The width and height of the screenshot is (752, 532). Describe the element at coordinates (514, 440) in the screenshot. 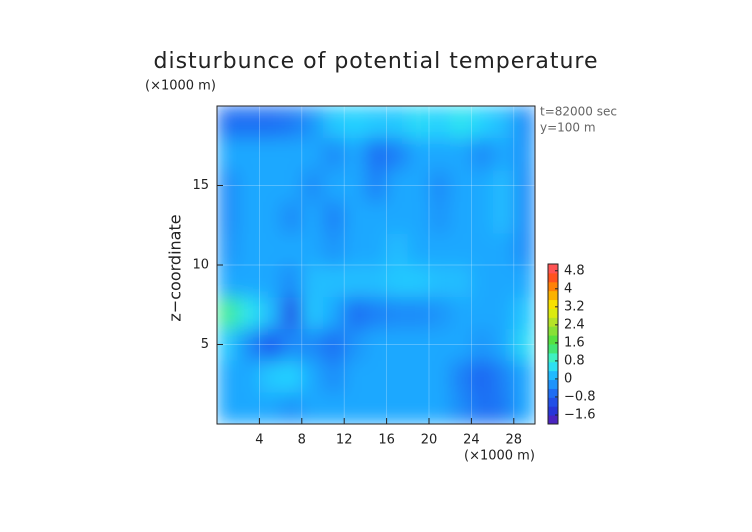

I see `x-tick-label: 28` at that location.